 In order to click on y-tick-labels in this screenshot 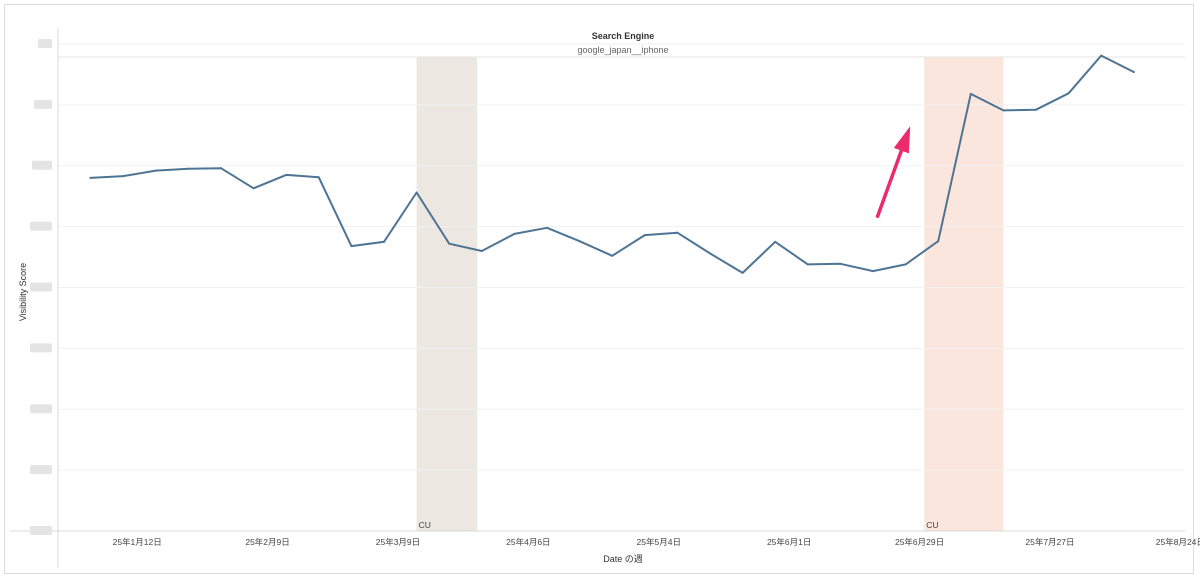, I will do `click(41, 287)`.